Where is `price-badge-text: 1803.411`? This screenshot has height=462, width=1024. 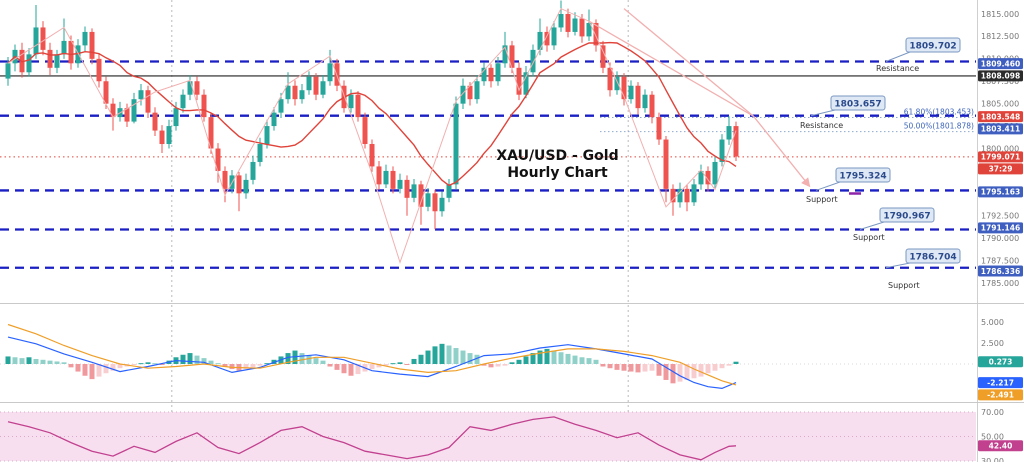
price-badge-text: 1803.411 is located at coordinates (1000, 129).